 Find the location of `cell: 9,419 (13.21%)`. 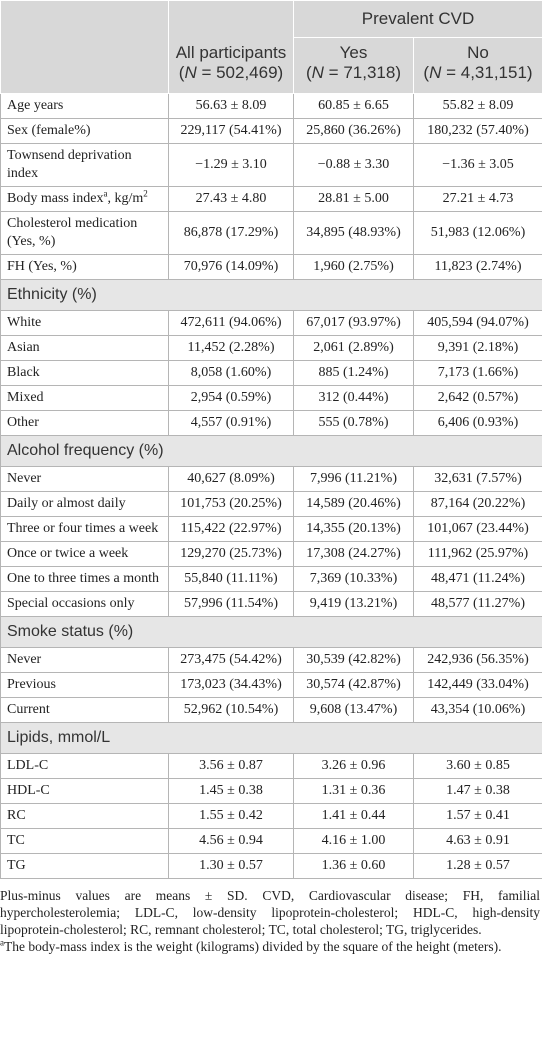

cell: 9,419 (13.21%) is located at coordinates (353, 604).